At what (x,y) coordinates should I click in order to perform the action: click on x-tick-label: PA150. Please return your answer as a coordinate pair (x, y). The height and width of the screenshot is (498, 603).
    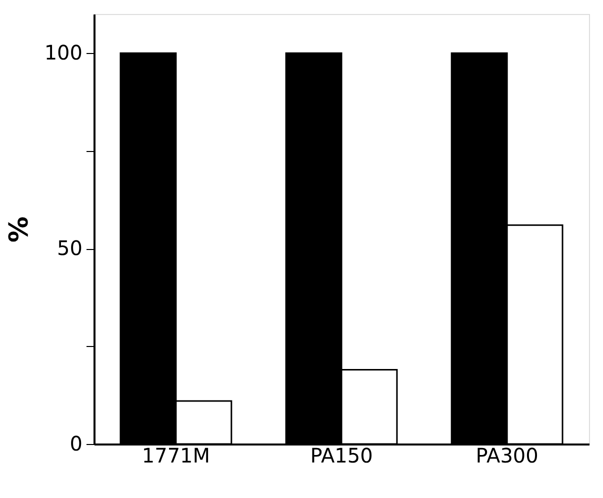
    Looking at the image, I should click on (341, 456).